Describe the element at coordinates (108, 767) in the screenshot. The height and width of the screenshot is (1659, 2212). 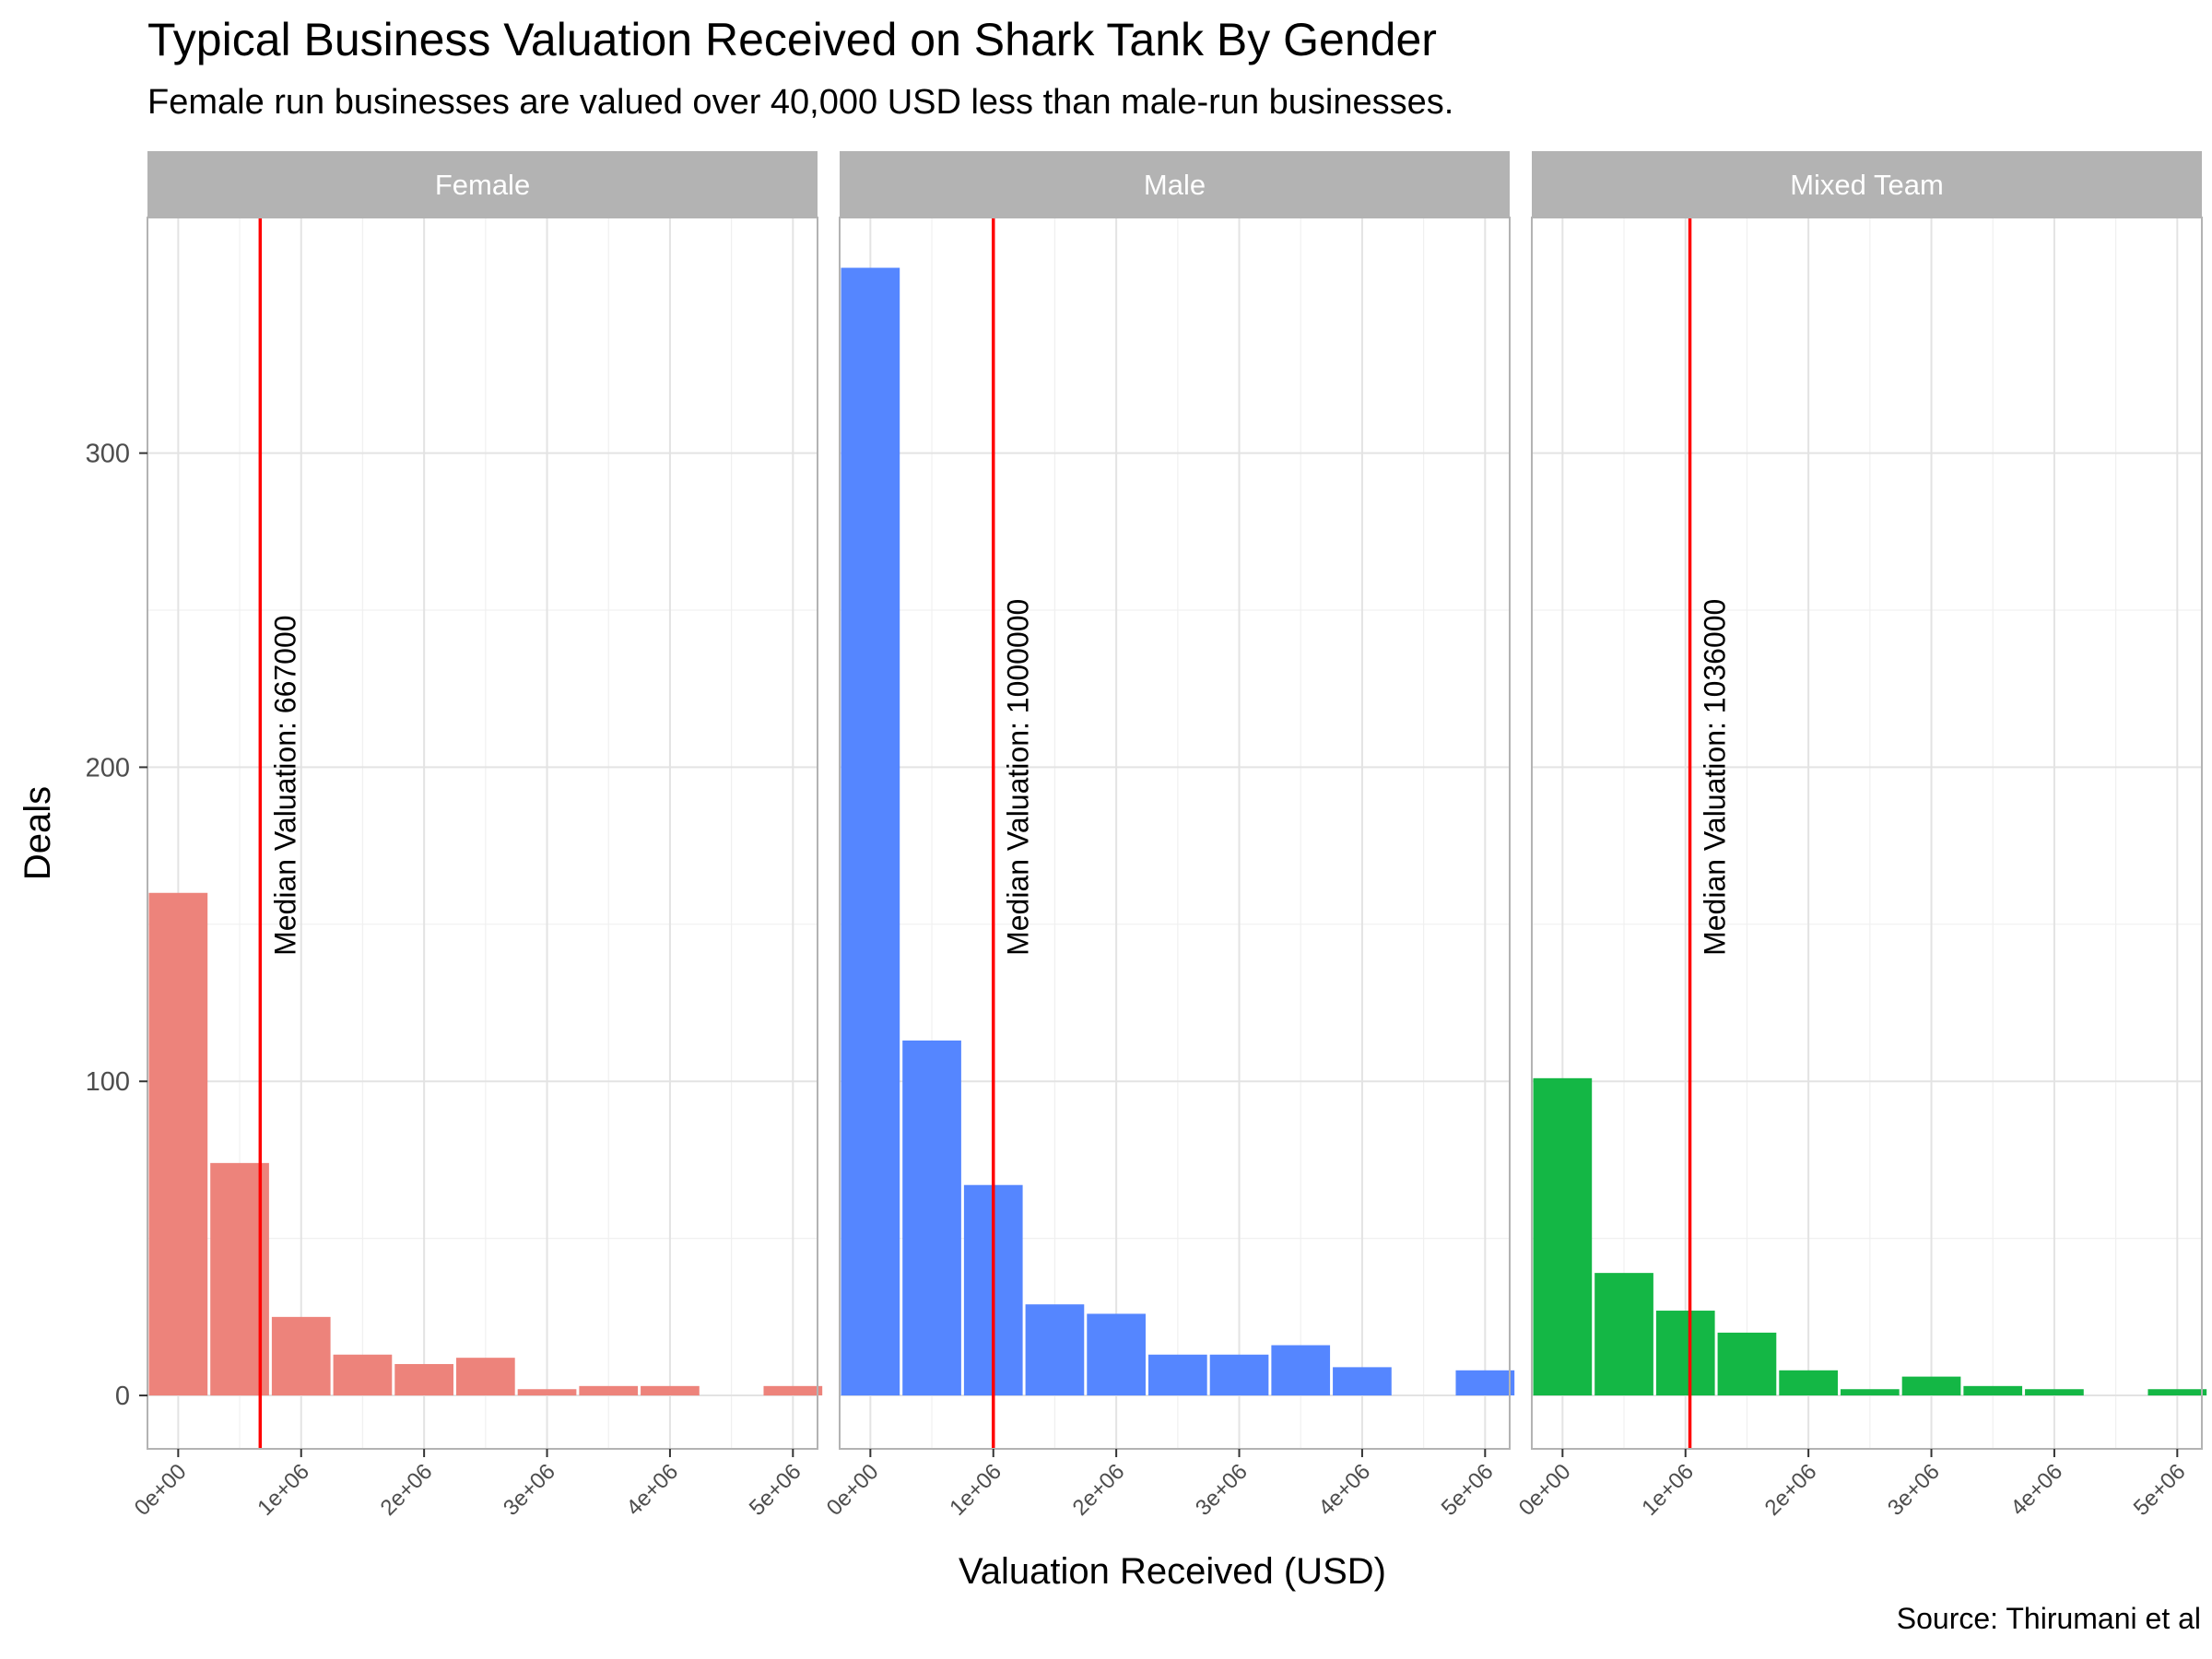
I see `y-tick-label: 200` at that location.